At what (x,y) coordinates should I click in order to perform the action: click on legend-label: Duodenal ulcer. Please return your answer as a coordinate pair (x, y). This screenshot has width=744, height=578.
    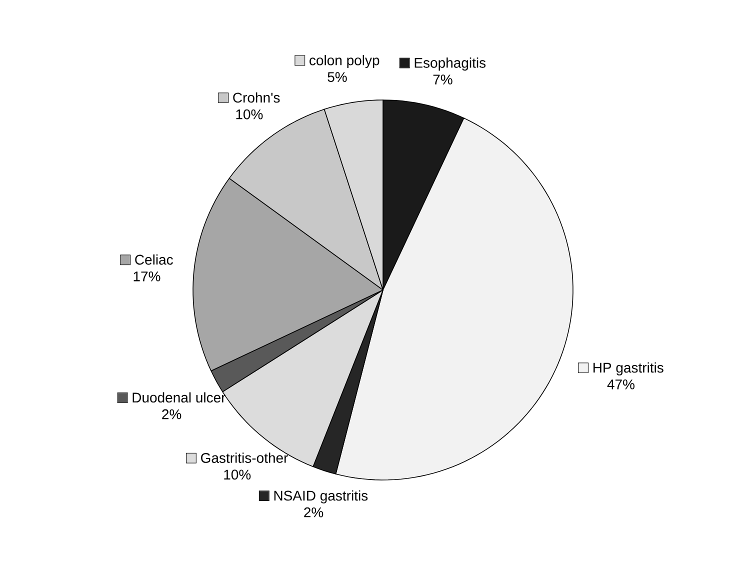
    Looking at the image, I should click on (179, 397).